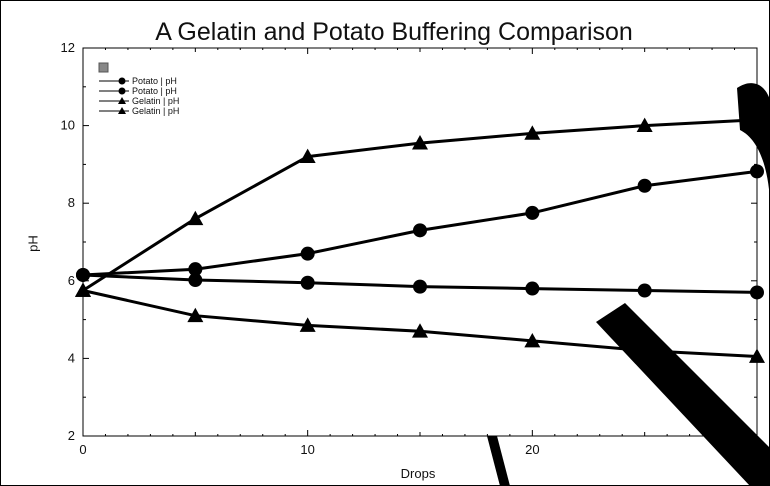 The image size is (770, 486). What do you see at coordinates (532, 449) in the screenshot?
I see `x-tick-label: 20` at bounding box center [532, 449].